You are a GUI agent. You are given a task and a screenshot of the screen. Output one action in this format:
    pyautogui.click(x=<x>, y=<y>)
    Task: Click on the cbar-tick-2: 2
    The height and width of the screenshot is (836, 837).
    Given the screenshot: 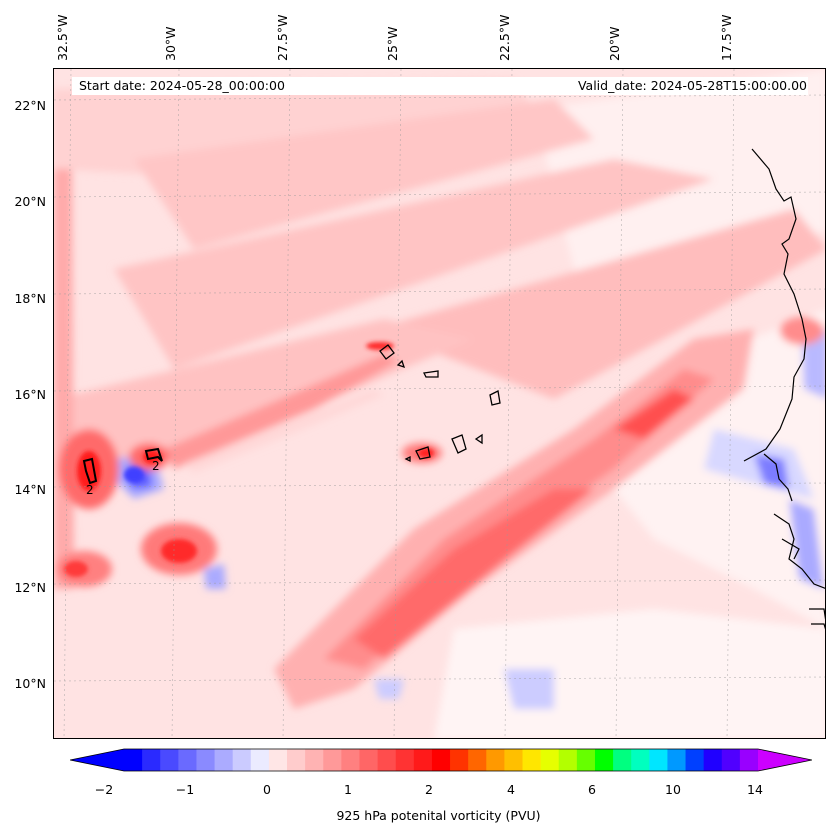 What is the action you would take?
    pyautogui.click(x=429, y=789)
    